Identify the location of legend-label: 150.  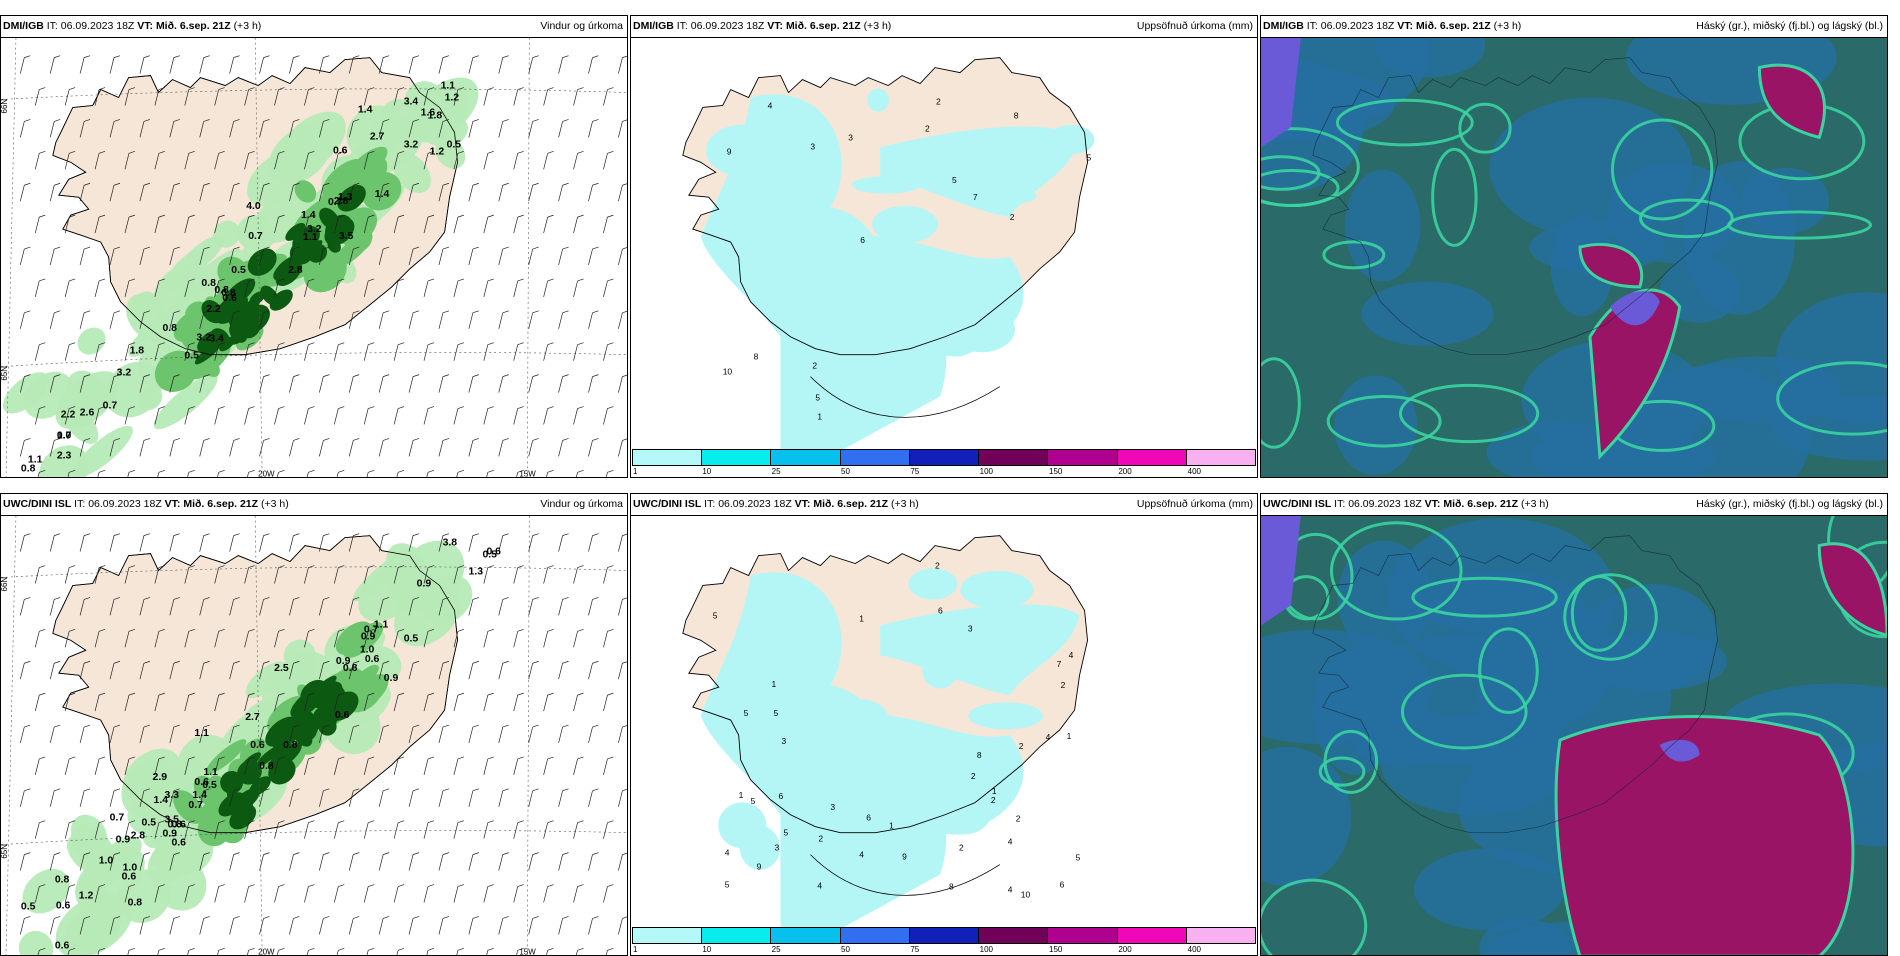
(1056, 471).